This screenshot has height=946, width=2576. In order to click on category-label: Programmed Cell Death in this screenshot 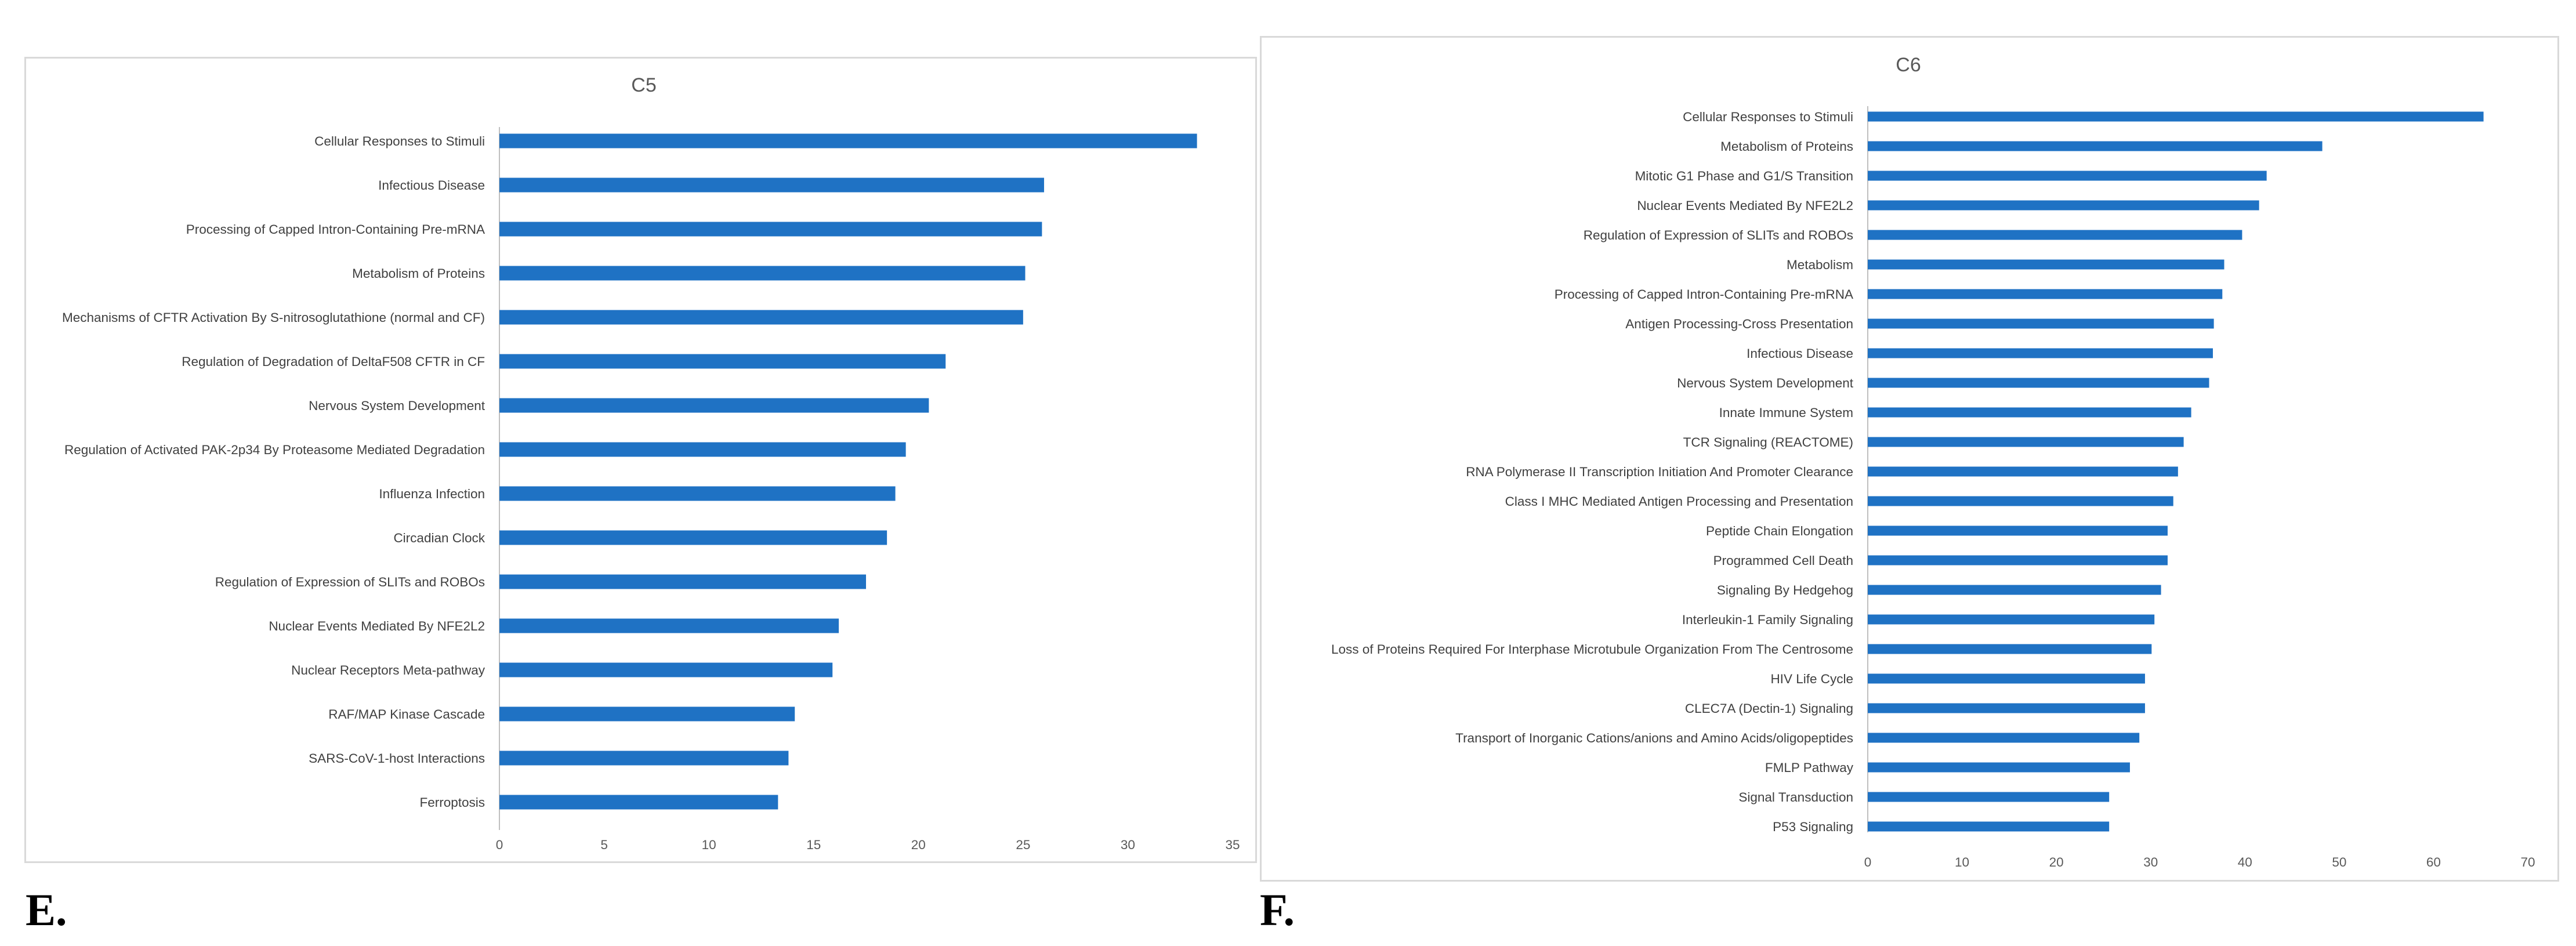, I will do `click(1783, 561)`.